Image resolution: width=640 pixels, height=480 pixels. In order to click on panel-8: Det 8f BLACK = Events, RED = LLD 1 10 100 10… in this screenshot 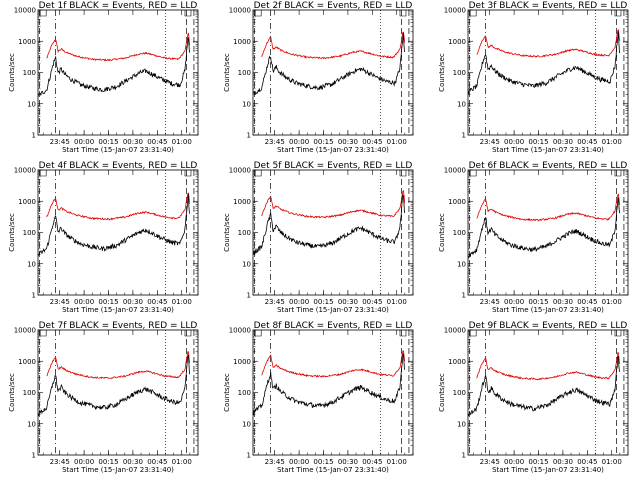, I will do `click(318, 397)`.